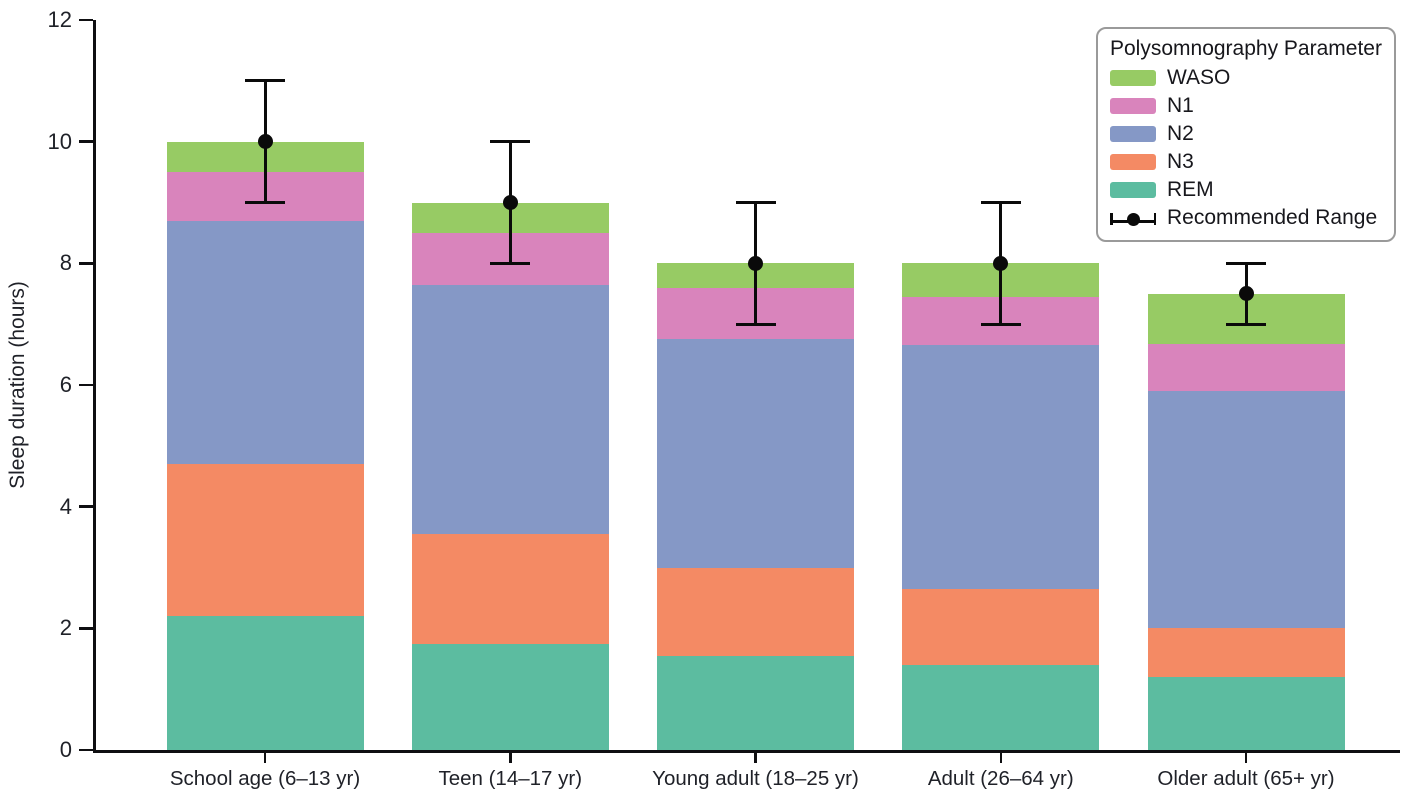 This screenshot has width=1414, height=806. Describe the element at coordinates (65, 263) in the screenshot. I see `y-axis-tick-label: 8` at that location.